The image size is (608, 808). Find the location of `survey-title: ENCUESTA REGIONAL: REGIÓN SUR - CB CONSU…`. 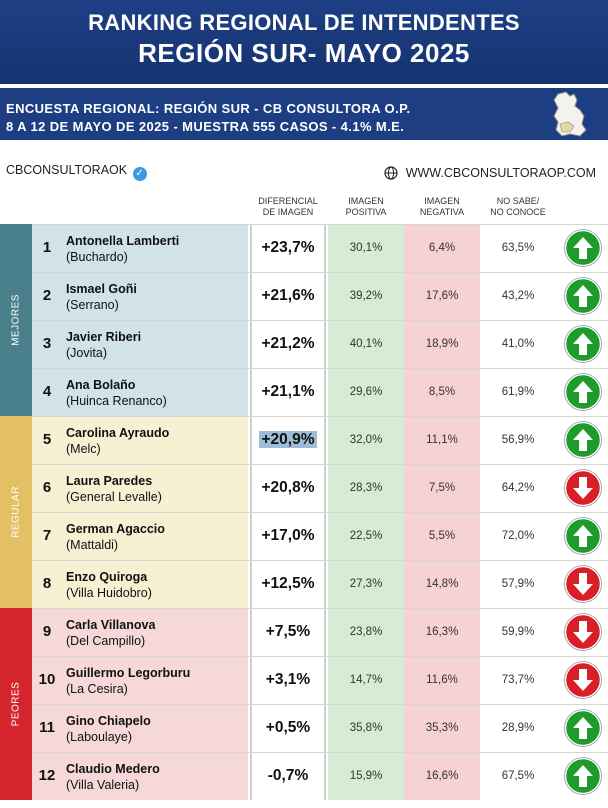

survey-title: ENCUESTA REGIONAL: REGIÓN SUR - CB CONSU… is located at coordinates (208, 108).